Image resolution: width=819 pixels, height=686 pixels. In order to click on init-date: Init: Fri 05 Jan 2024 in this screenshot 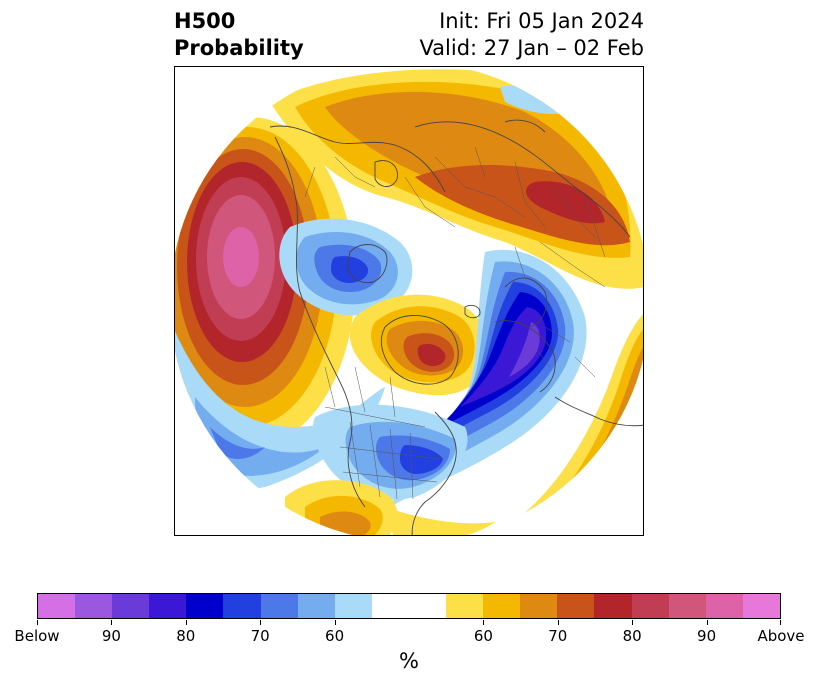, I will do `click(541, 21)`.